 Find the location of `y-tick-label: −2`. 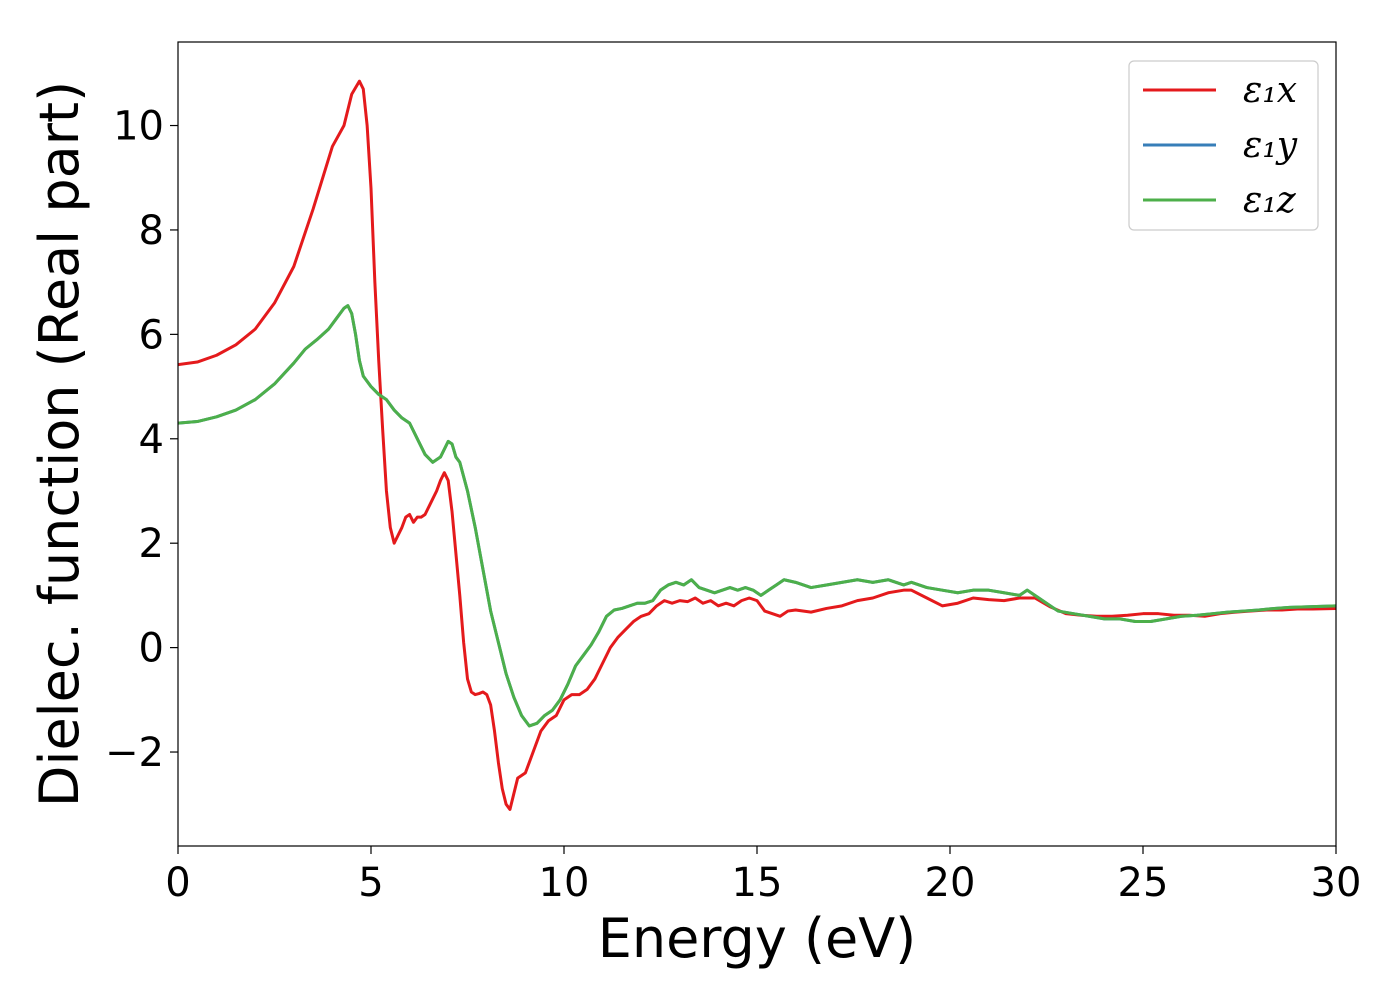

y-tick-label: −2 is located at coordinates (134, 753).